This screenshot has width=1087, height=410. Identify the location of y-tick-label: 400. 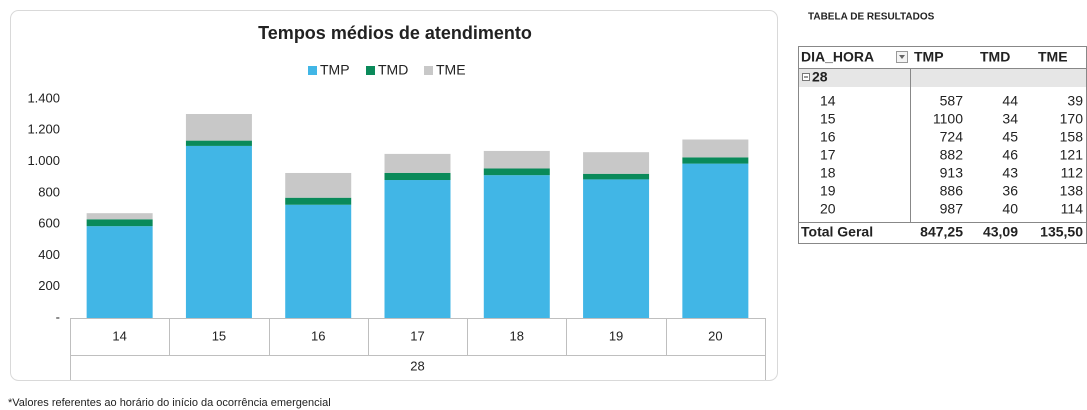
(49, 254).